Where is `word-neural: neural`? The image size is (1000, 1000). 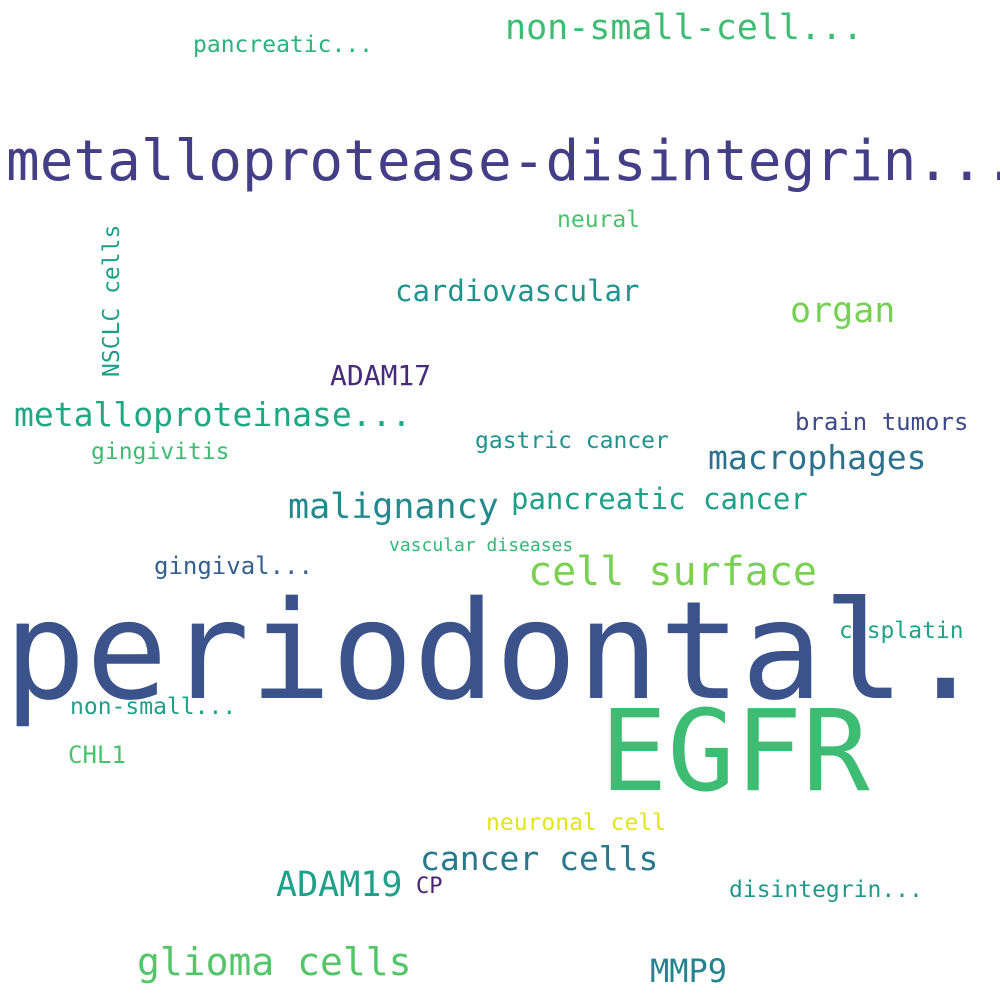 word-neural: neural is located at coordinates (599, 220).